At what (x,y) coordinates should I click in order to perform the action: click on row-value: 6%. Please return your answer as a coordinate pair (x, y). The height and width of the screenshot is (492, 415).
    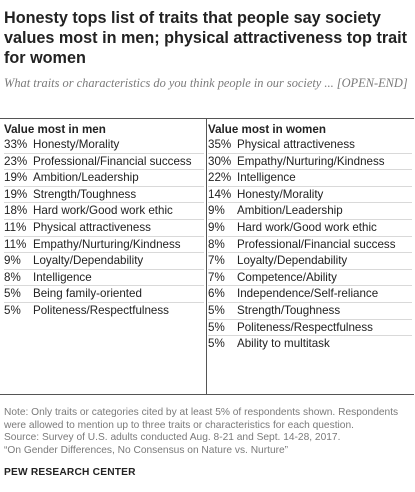
    Looking at the image, I should click on (216, 294).